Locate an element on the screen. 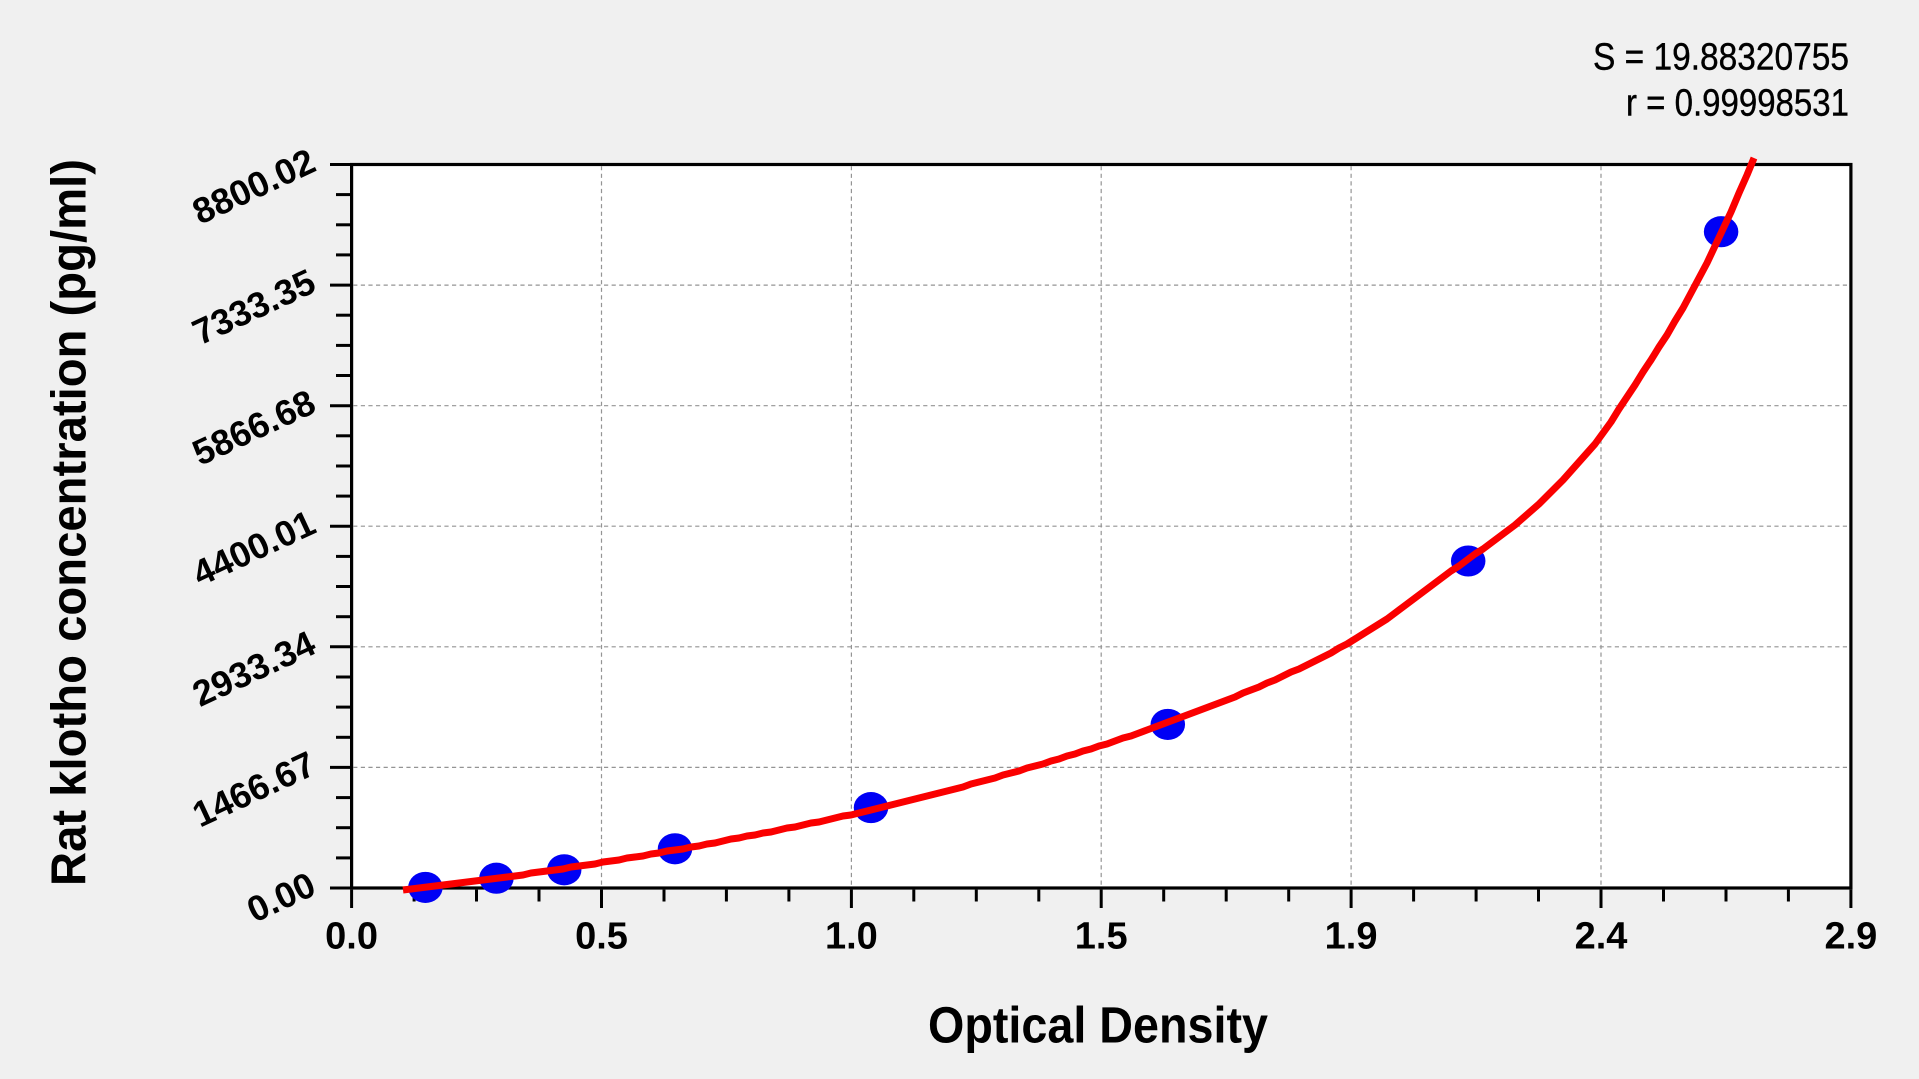 The width and height of the screenshot is (1919, 1079). svg-text: 2.9 is located at coordinates (1850, 937).